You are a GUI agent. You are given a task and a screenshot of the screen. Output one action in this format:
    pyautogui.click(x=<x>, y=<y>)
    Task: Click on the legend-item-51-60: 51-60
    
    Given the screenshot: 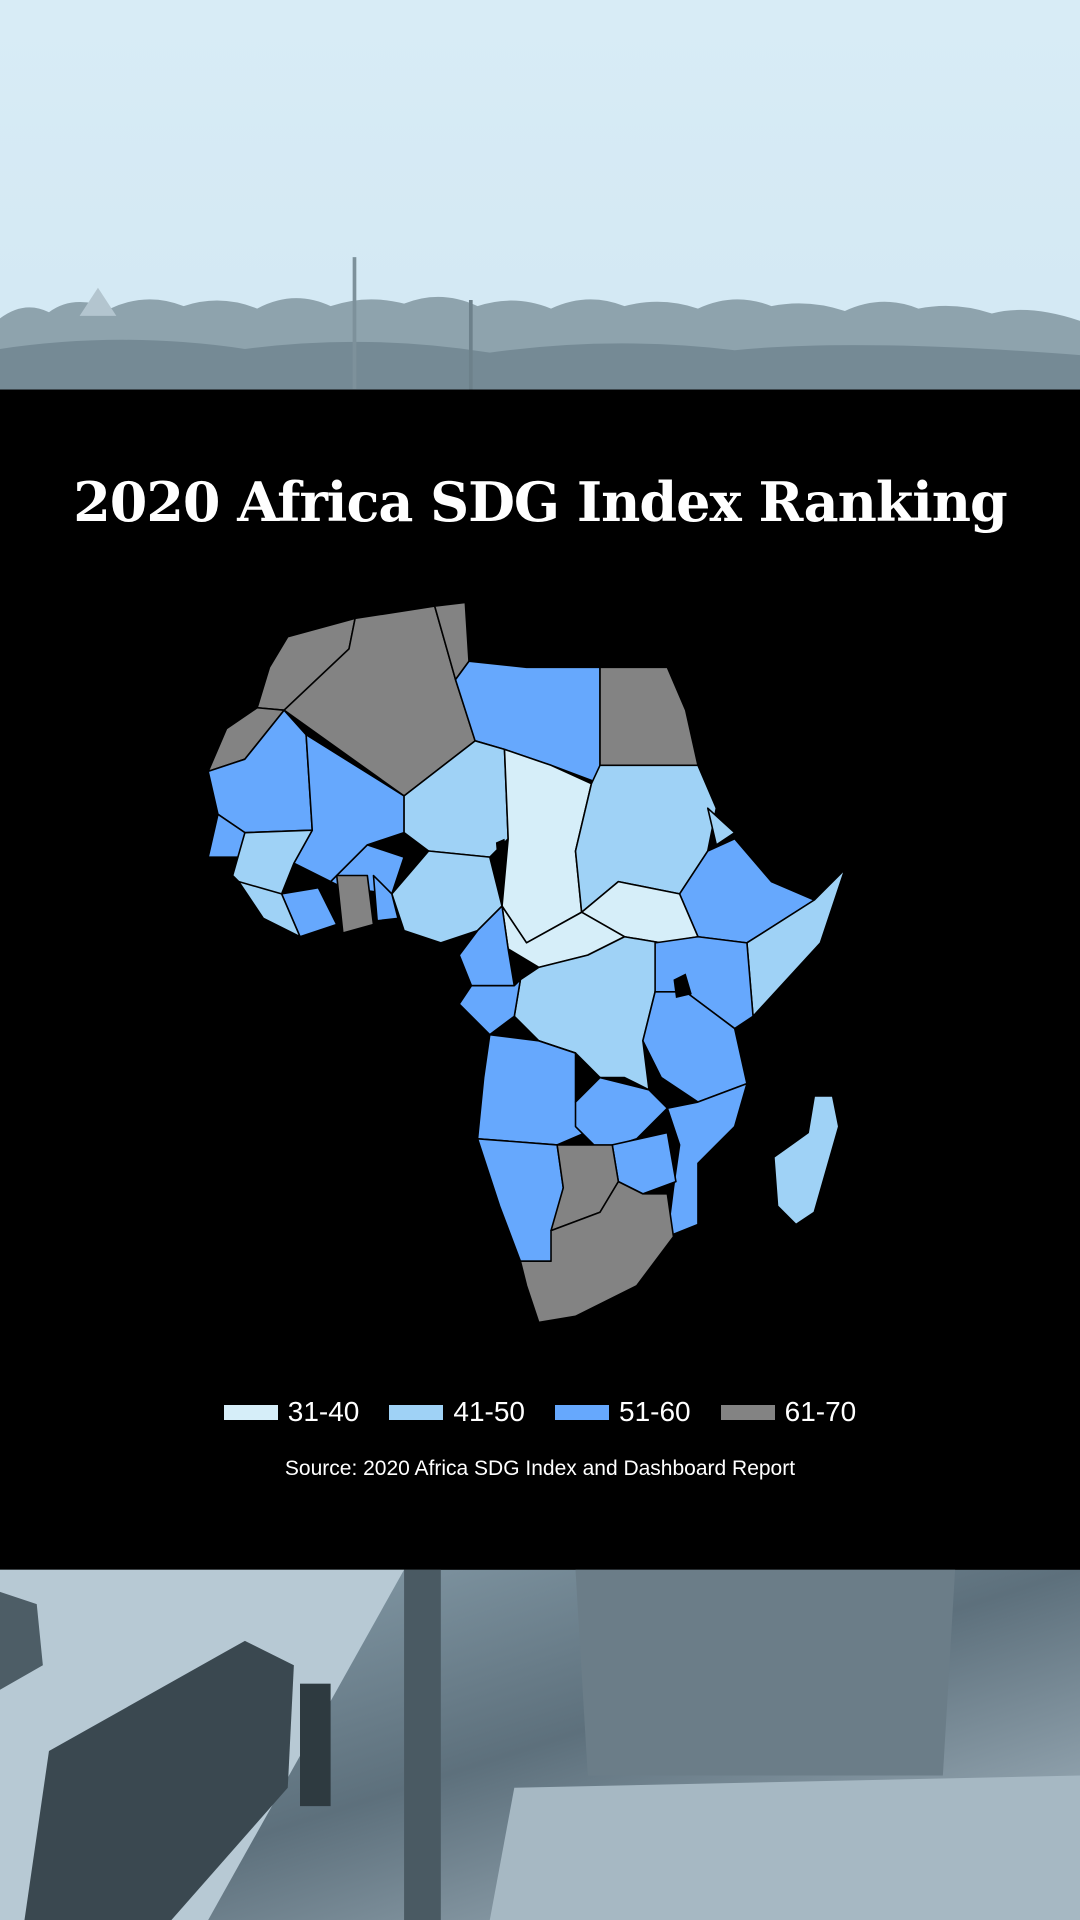 What is the action you would take?
    pyautogui.click(x=623, y=1412)
    